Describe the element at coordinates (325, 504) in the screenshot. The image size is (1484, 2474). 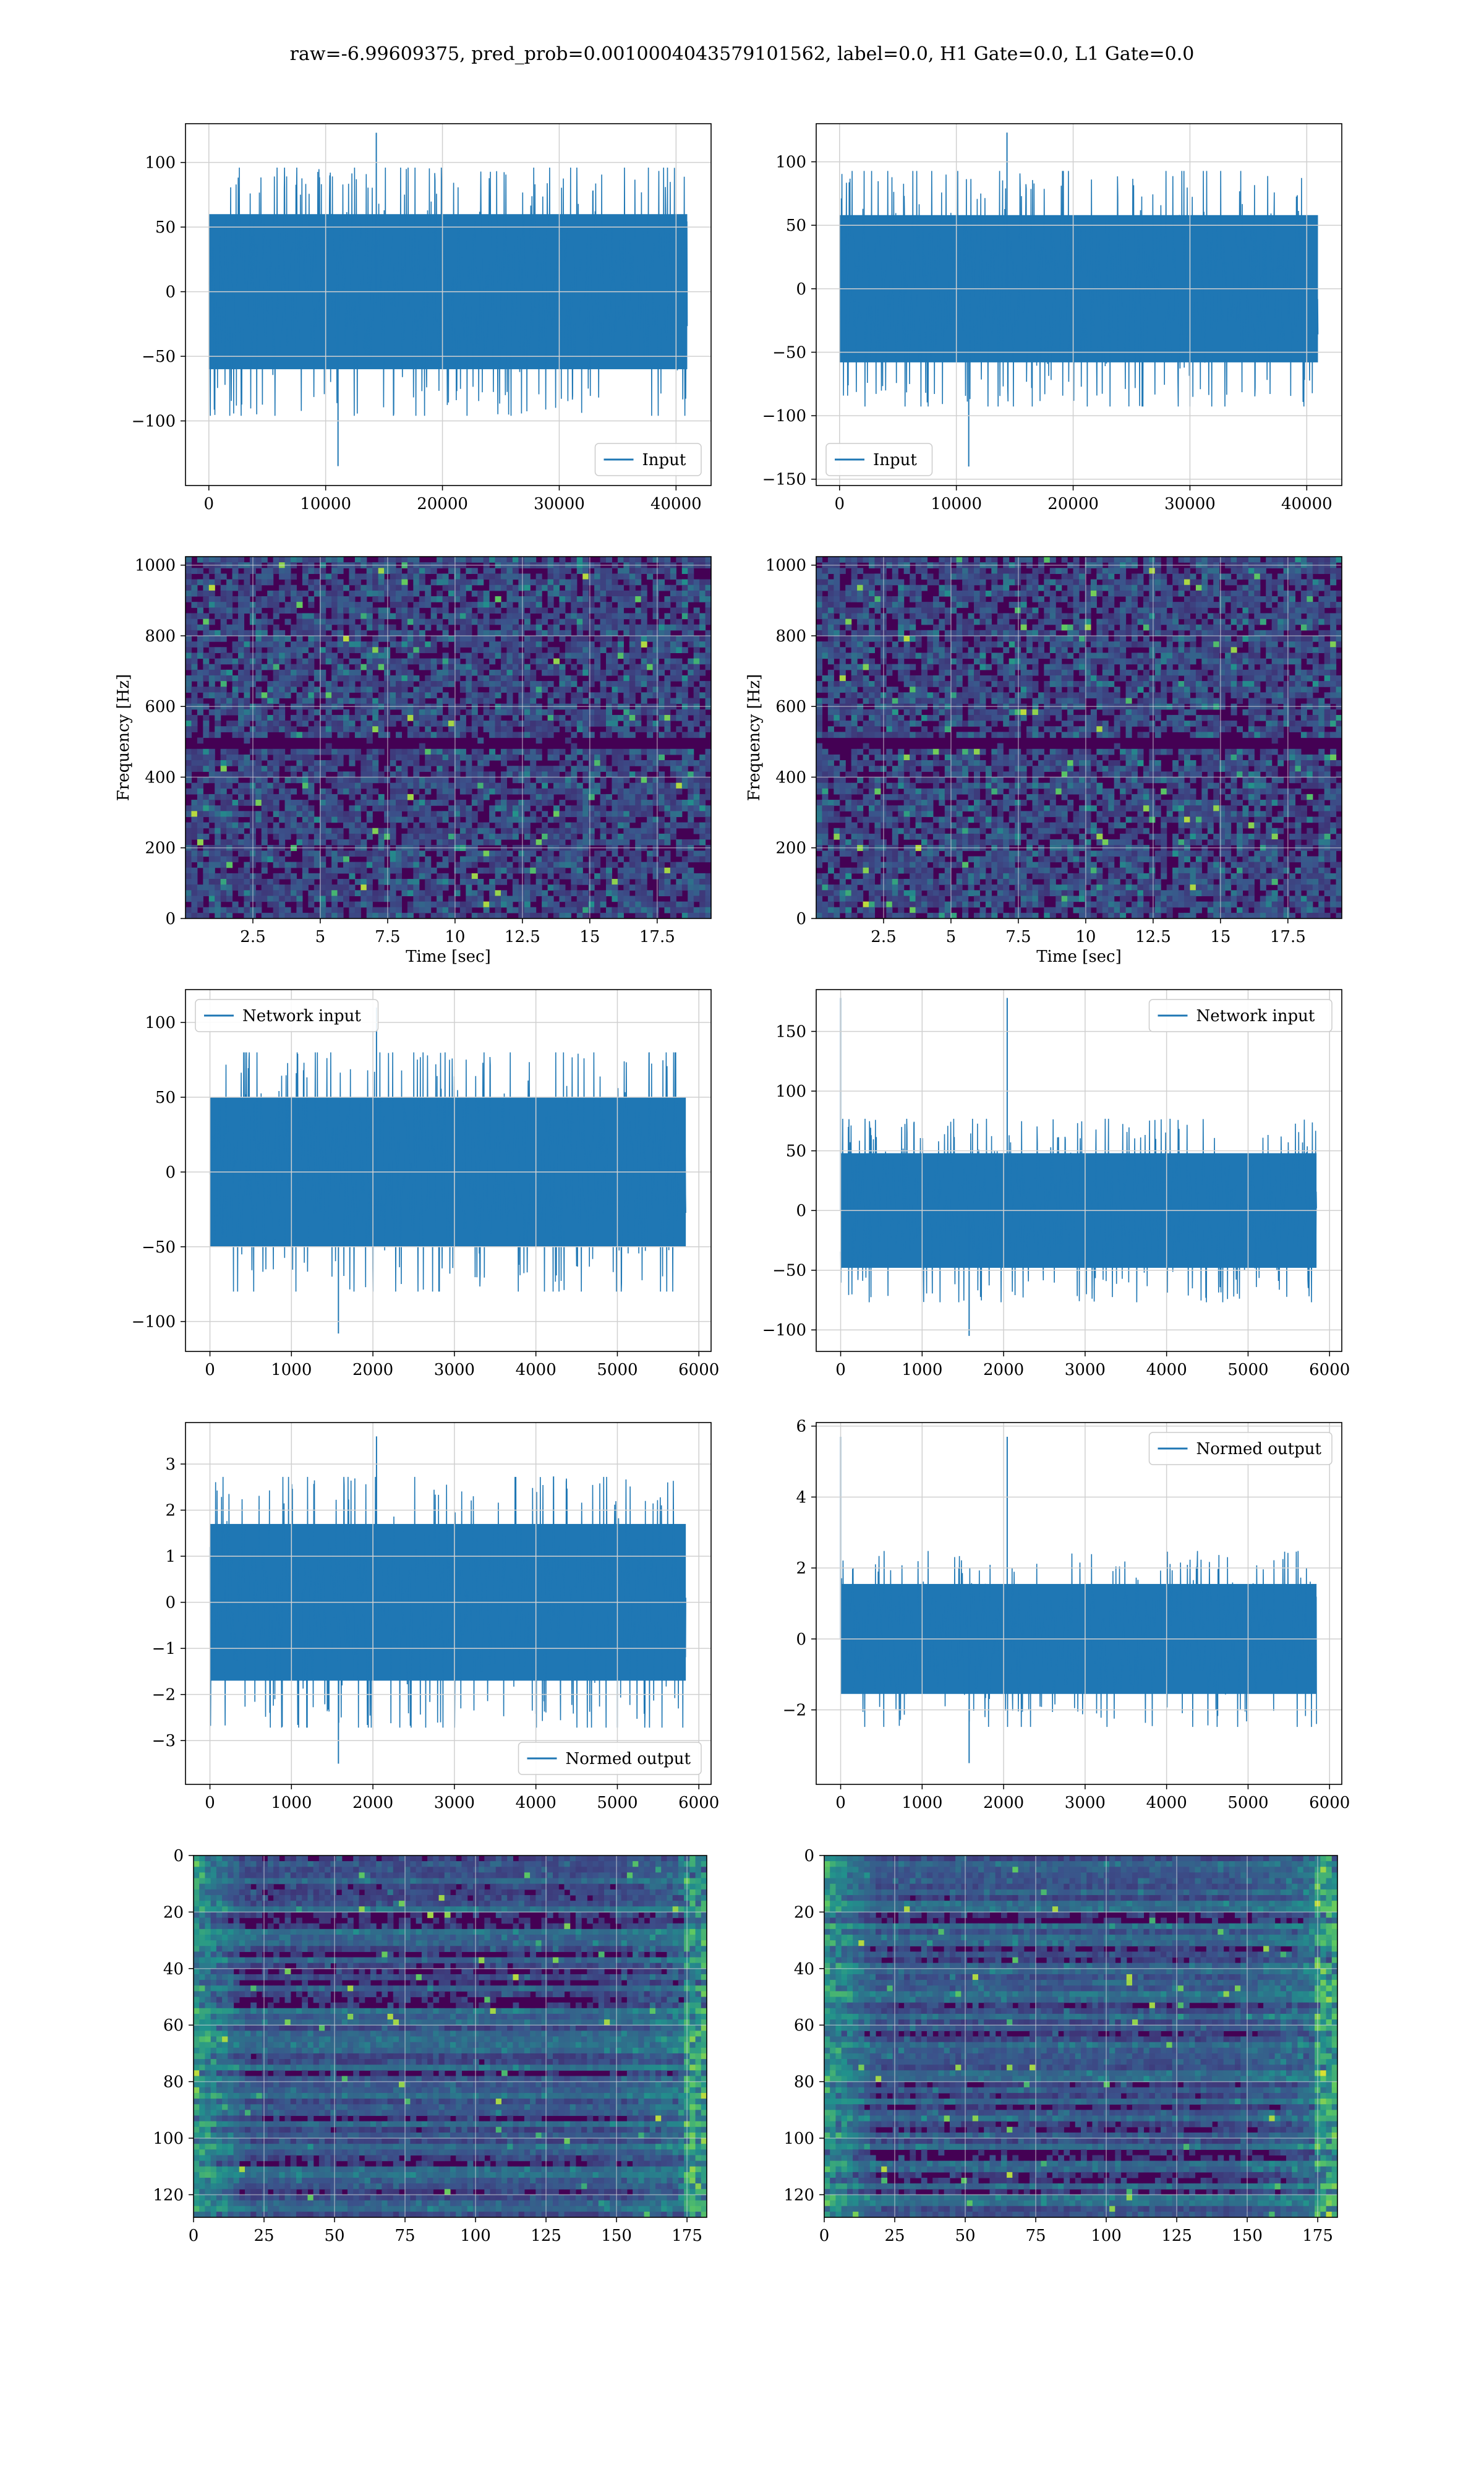
I see `x-tick-label: 10000` at that location.